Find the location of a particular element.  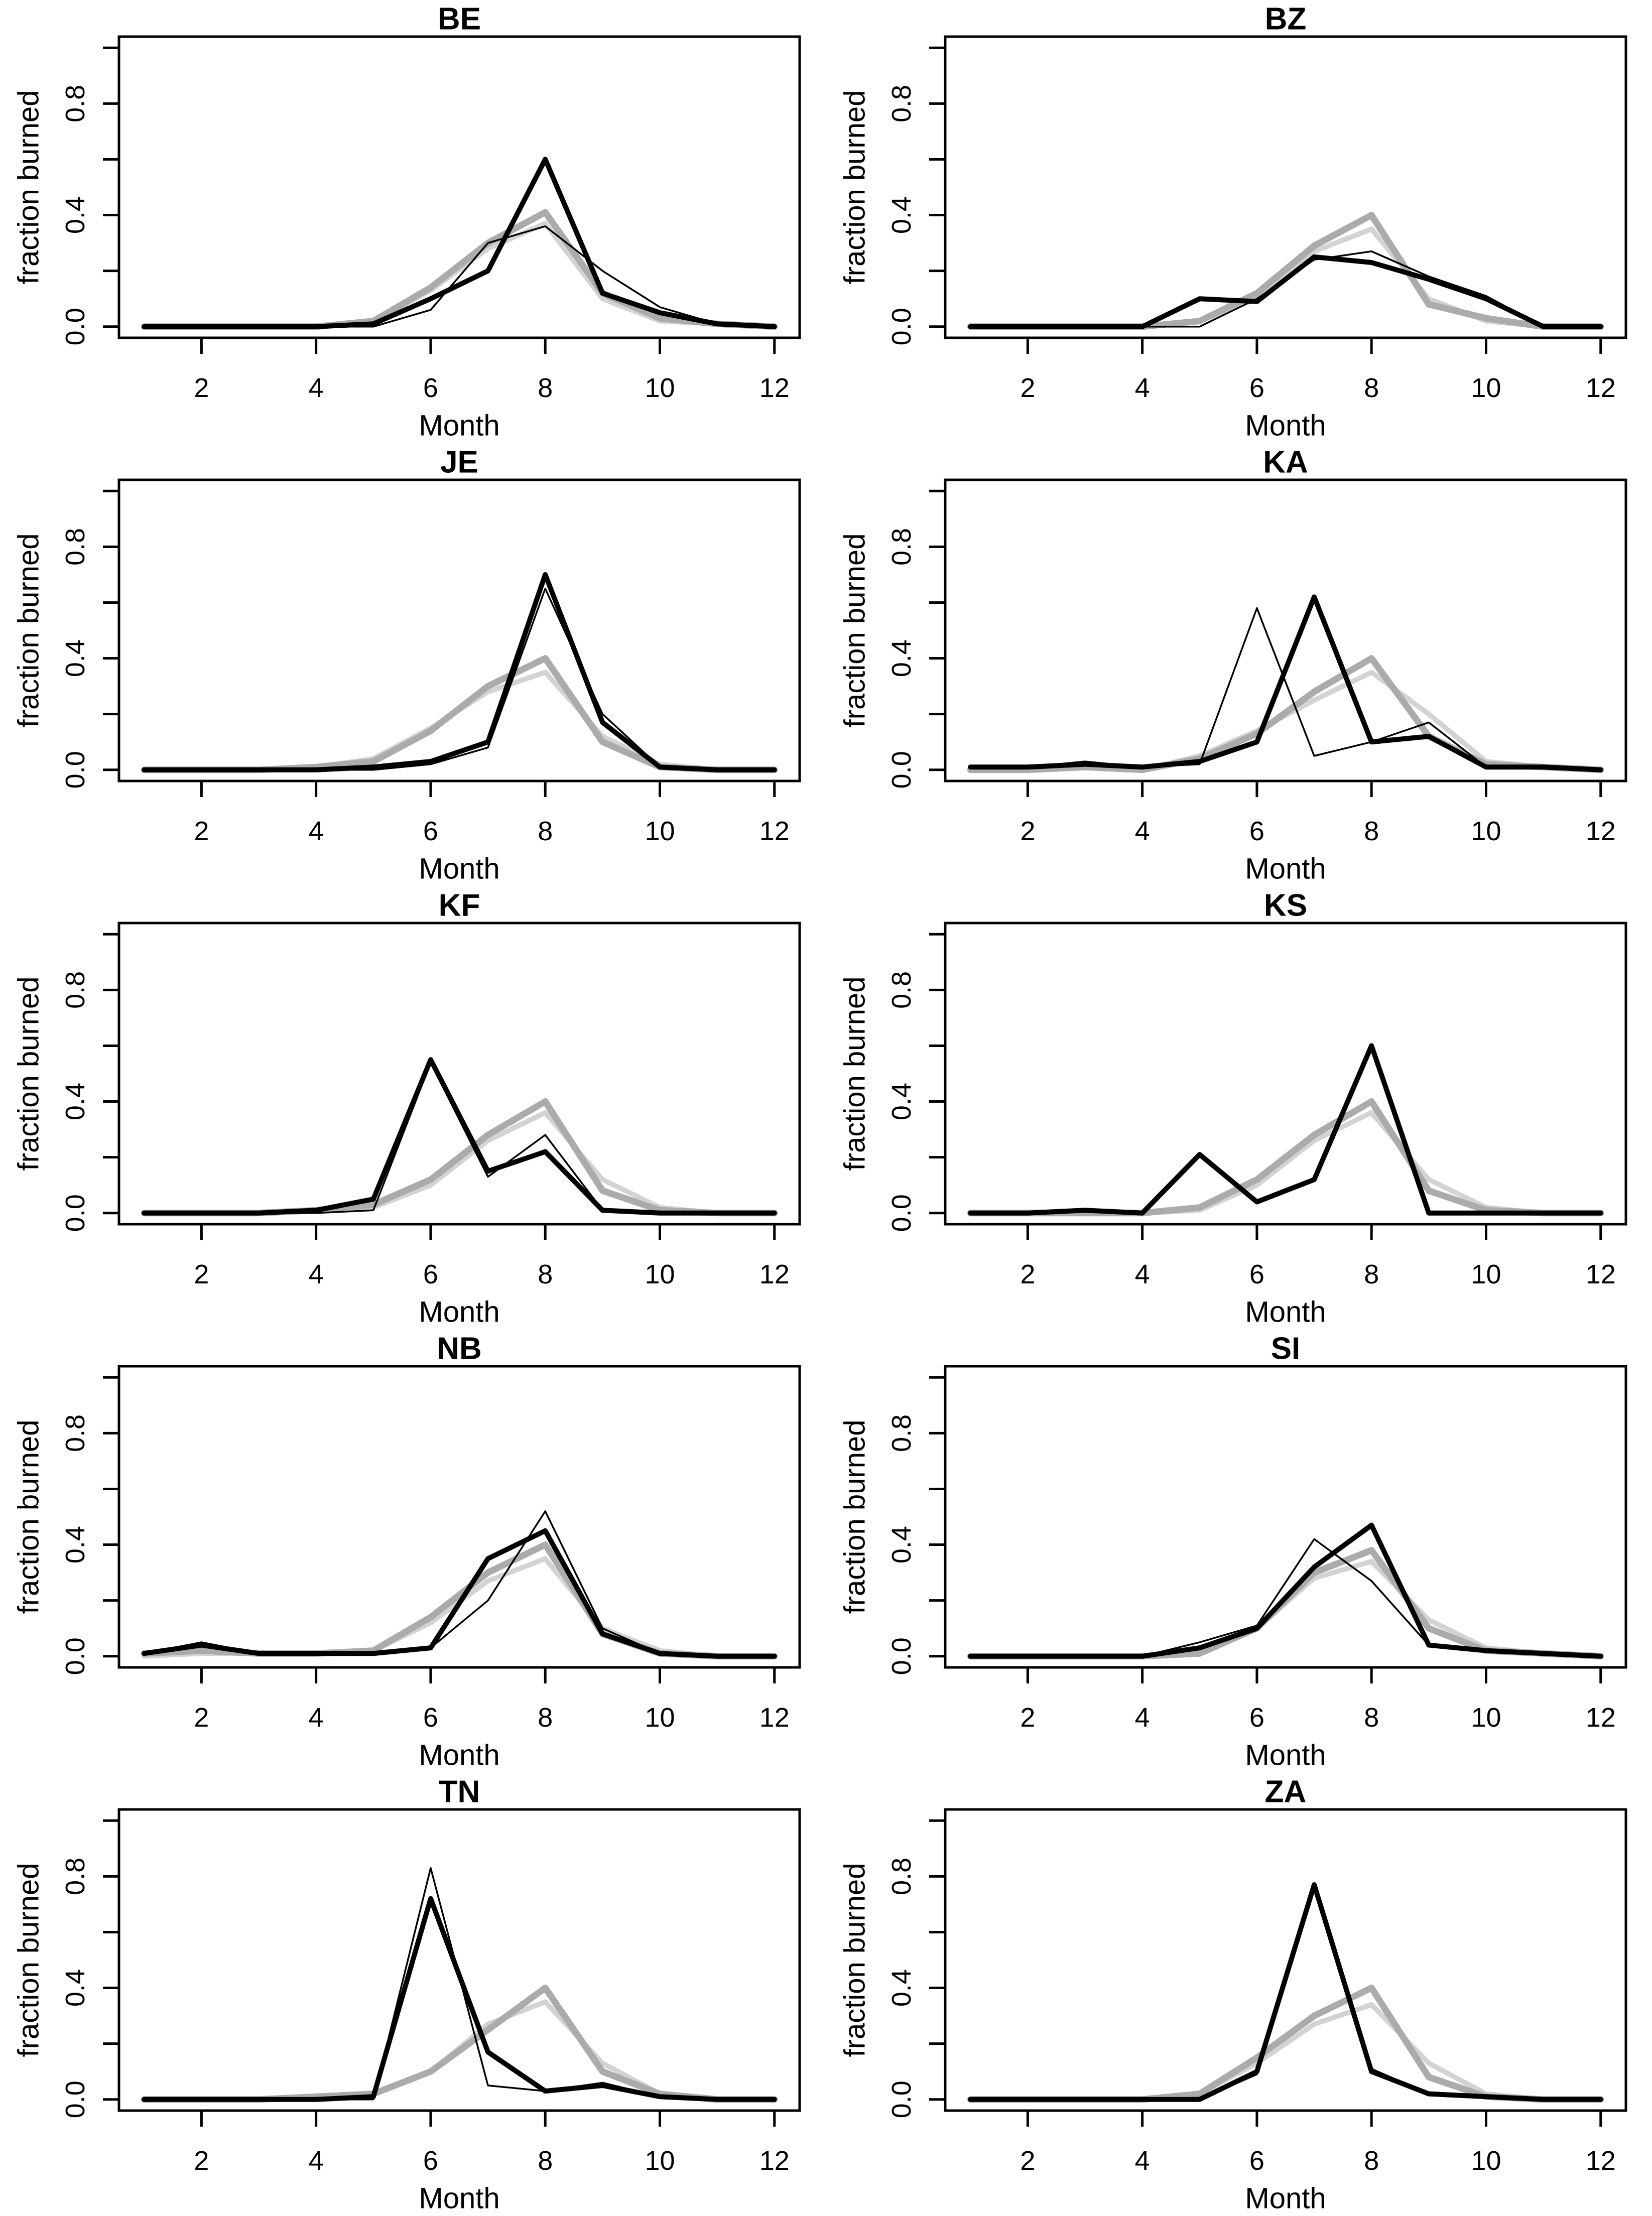

chart-panel-be: BE 0.0 0.4 0.8 fraction burned 2 4 6 8 10 12 Month is located at coordinates (407, 222).